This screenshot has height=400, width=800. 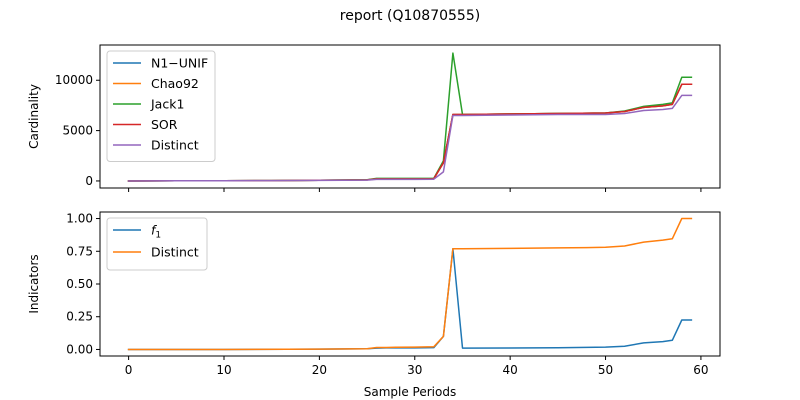 I want to click on legend-label-0-4: Distinct, so click(x=175, y=145).